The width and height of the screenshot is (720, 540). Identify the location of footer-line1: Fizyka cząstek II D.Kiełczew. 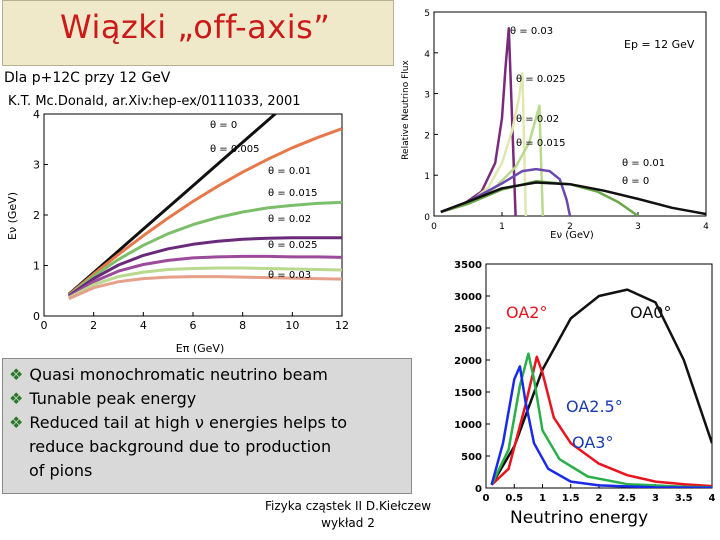
(348, 506).